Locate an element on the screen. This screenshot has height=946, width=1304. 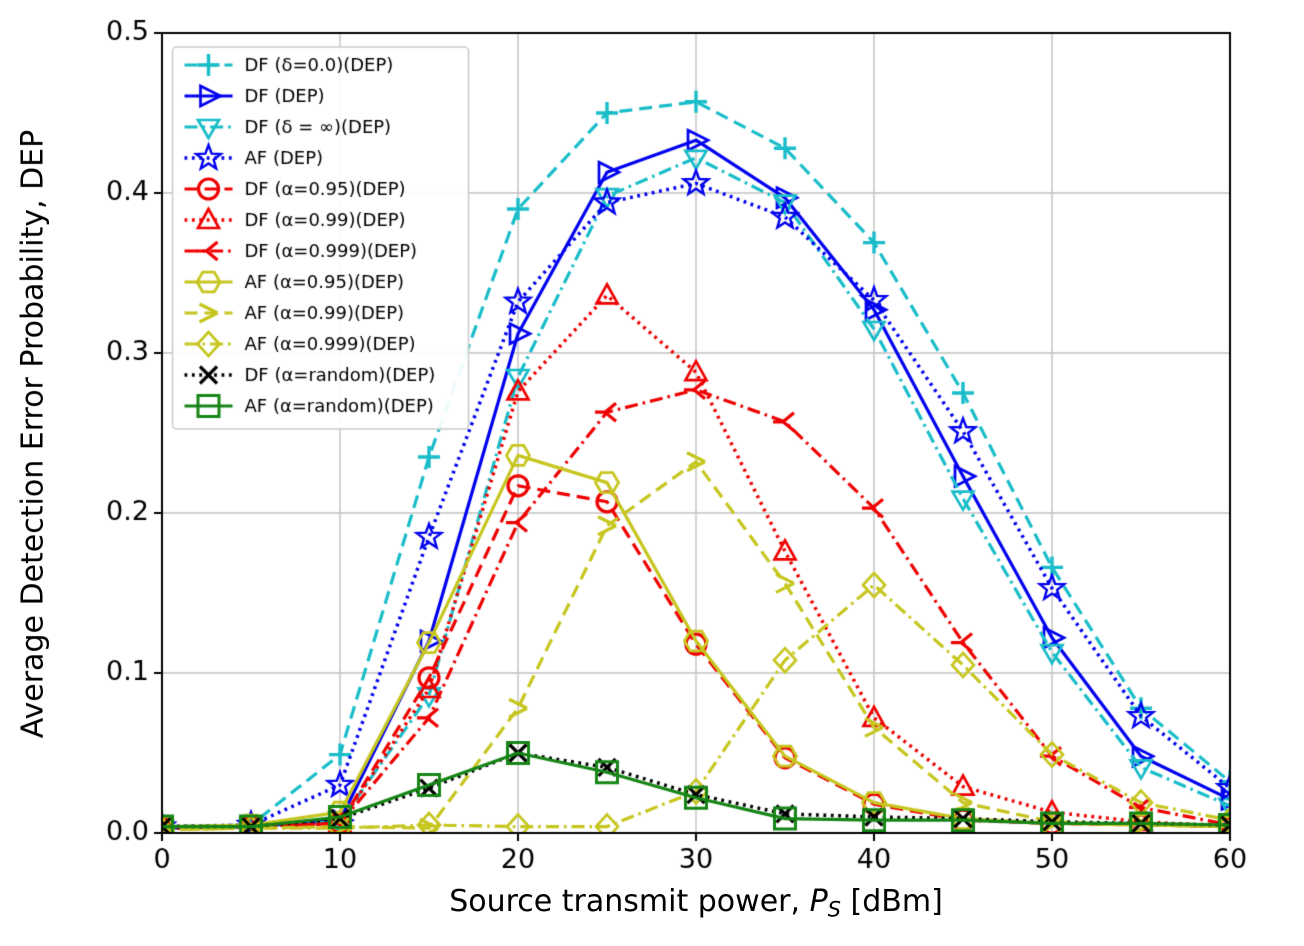
x-axis-label-unit: [dBm] is located at coordinates (892, 901).